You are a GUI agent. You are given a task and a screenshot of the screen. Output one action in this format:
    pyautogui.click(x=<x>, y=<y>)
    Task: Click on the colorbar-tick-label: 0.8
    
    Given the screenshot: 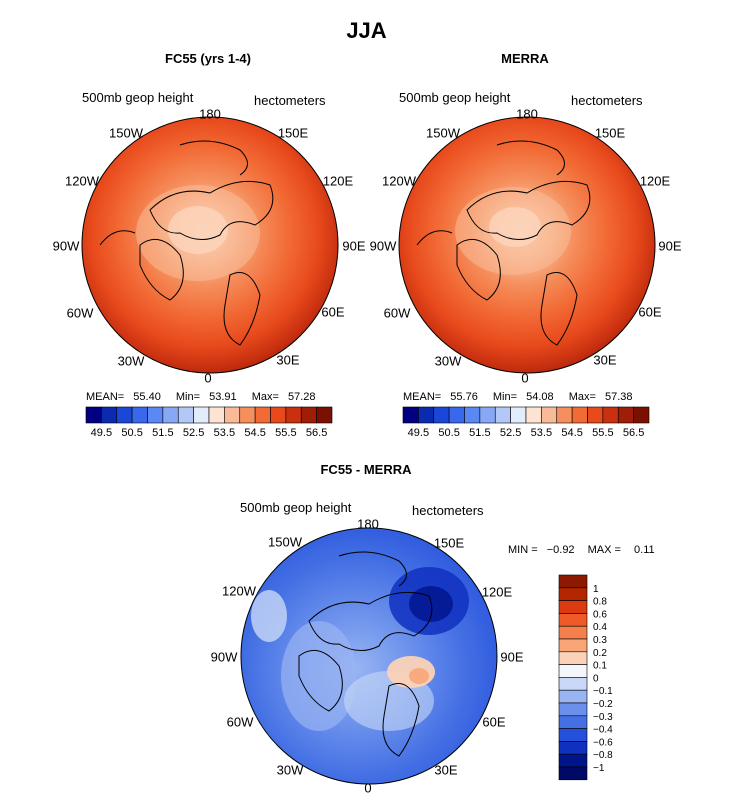 What is the action you would take?
    pyautogui.click(x=600, y=602)
    